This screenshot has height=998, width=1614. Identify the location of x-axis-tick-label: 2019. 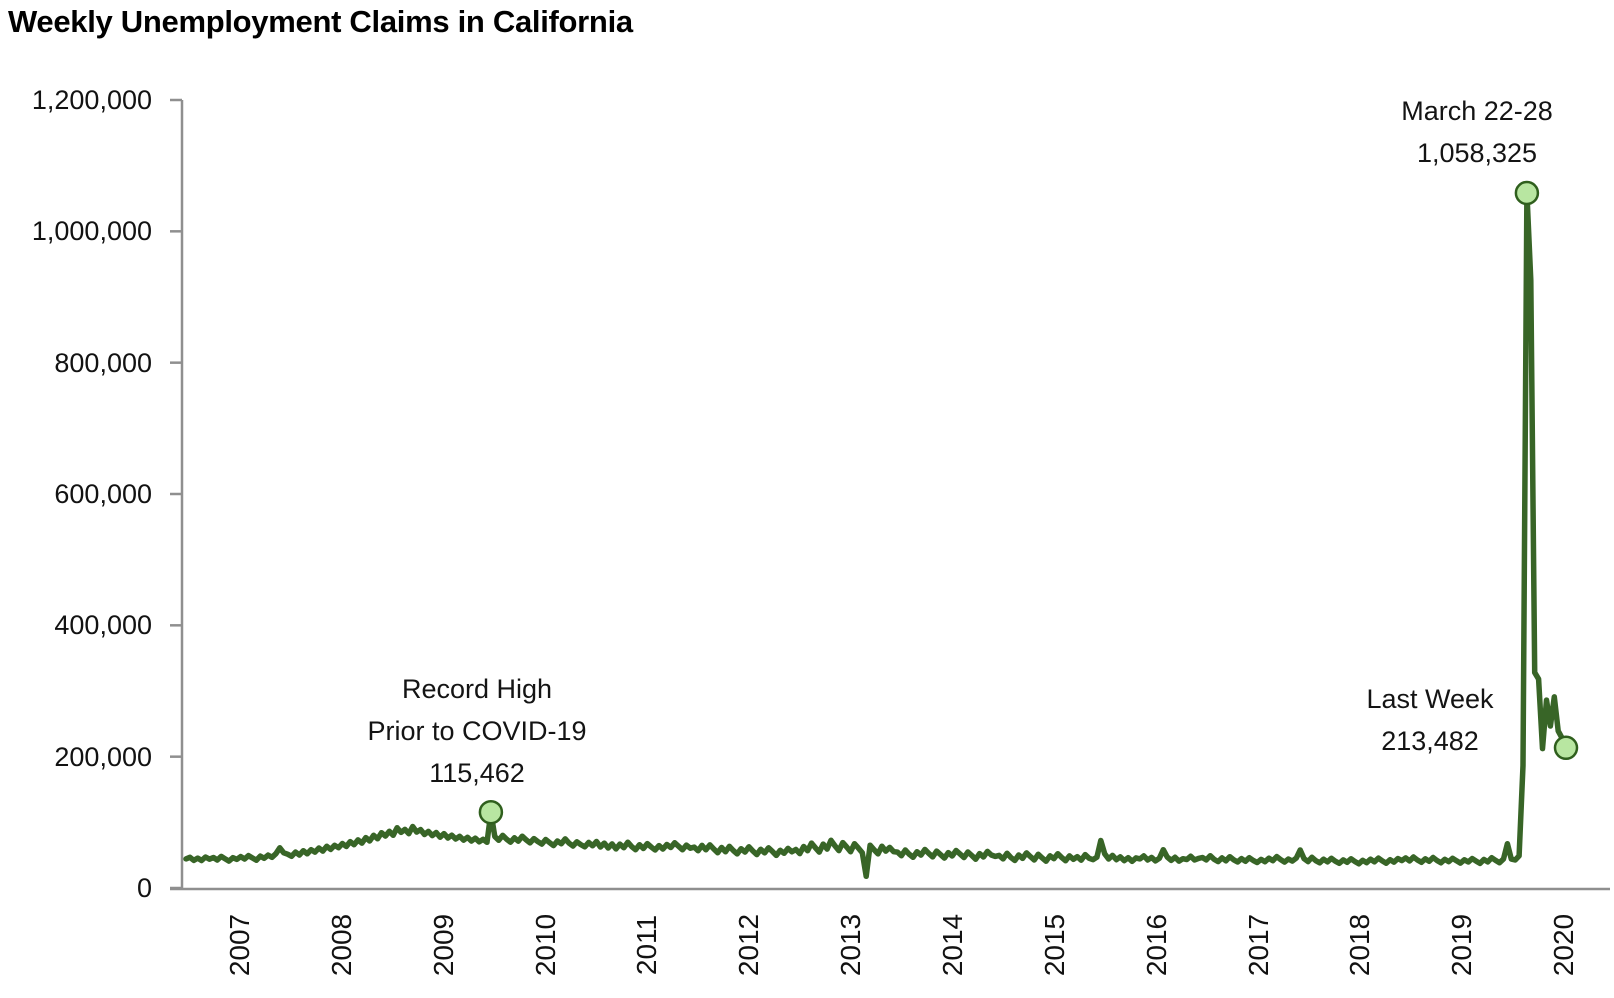
(1462, 945).